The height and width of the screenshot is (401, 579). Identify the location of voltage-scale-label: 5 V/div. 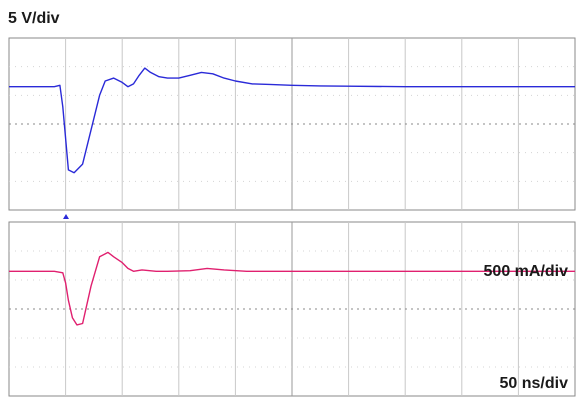
(34, 18).